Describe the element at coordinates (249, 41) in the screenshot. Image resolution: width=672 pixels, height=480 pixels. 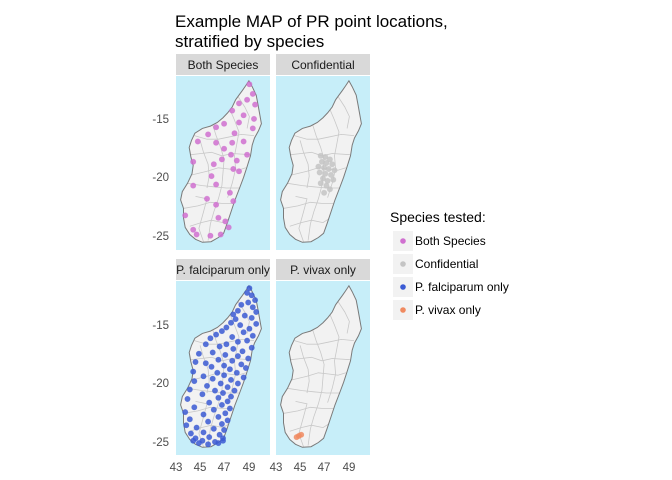
I see `plot-title-line-2: stratified by species` at that location.